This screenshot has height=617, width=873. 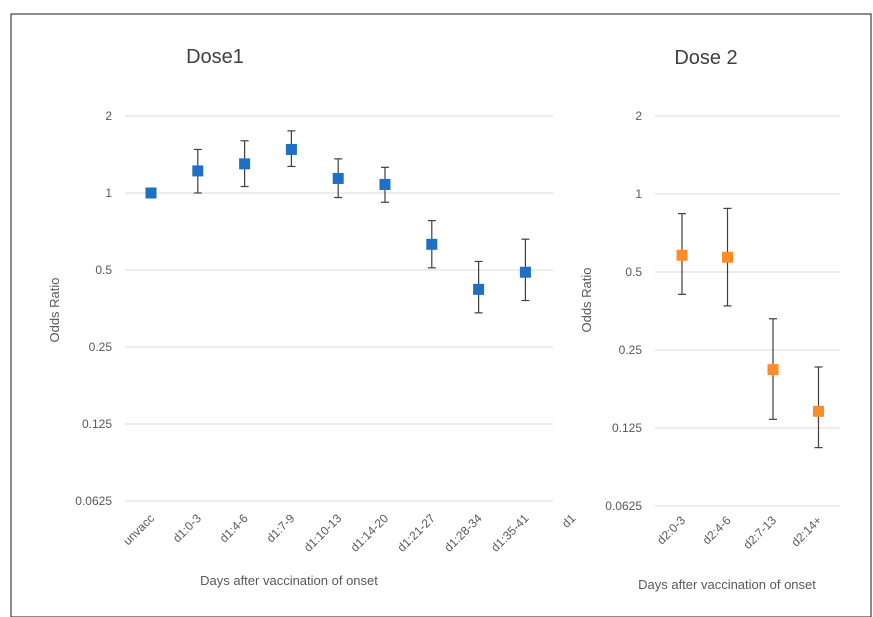 What do you see at coordinates (187, 528) in the screenshot?
I see `x-tick-label: d1:0-3` at bounding box center [187, 528].